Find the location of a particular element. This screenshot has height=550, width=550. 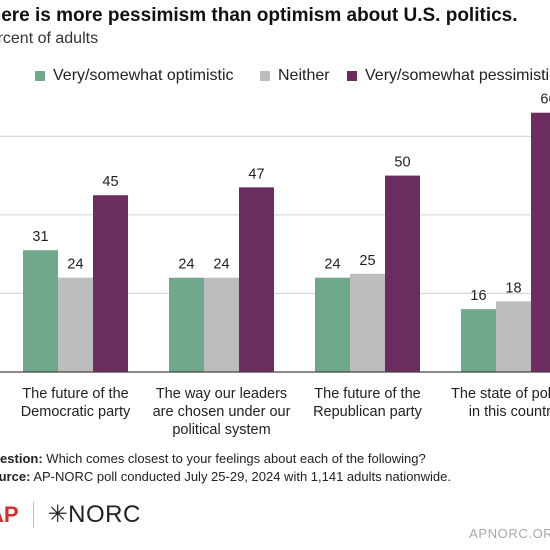

legend-label-neither: Neither is located at coordinates (304, 75).